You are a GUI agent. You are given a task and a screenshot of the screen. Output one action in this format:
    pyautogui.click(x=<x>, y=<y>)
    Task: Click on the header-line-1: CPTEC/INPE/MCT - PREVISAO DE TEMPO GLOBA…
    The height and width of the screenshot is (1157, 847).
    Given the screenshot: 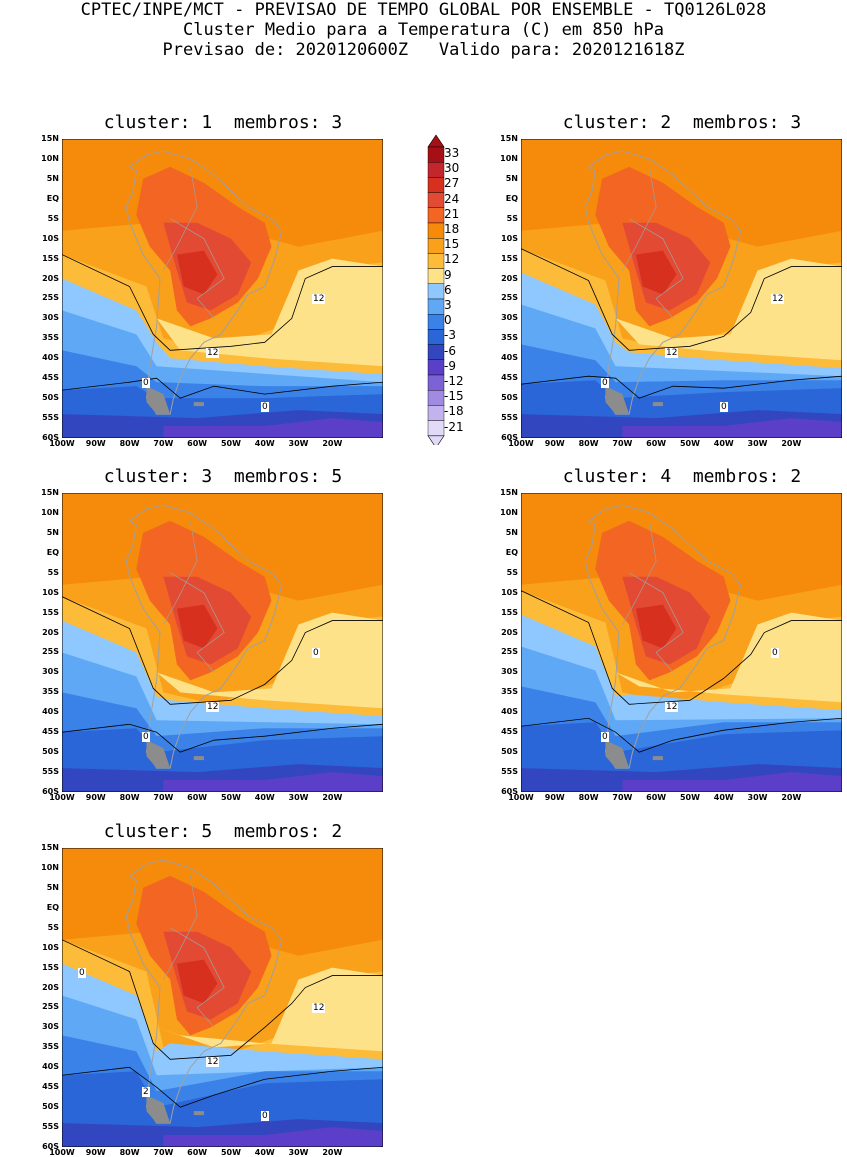 What is the action you would take?
    pyautogui.click(x=423, y=10)
    